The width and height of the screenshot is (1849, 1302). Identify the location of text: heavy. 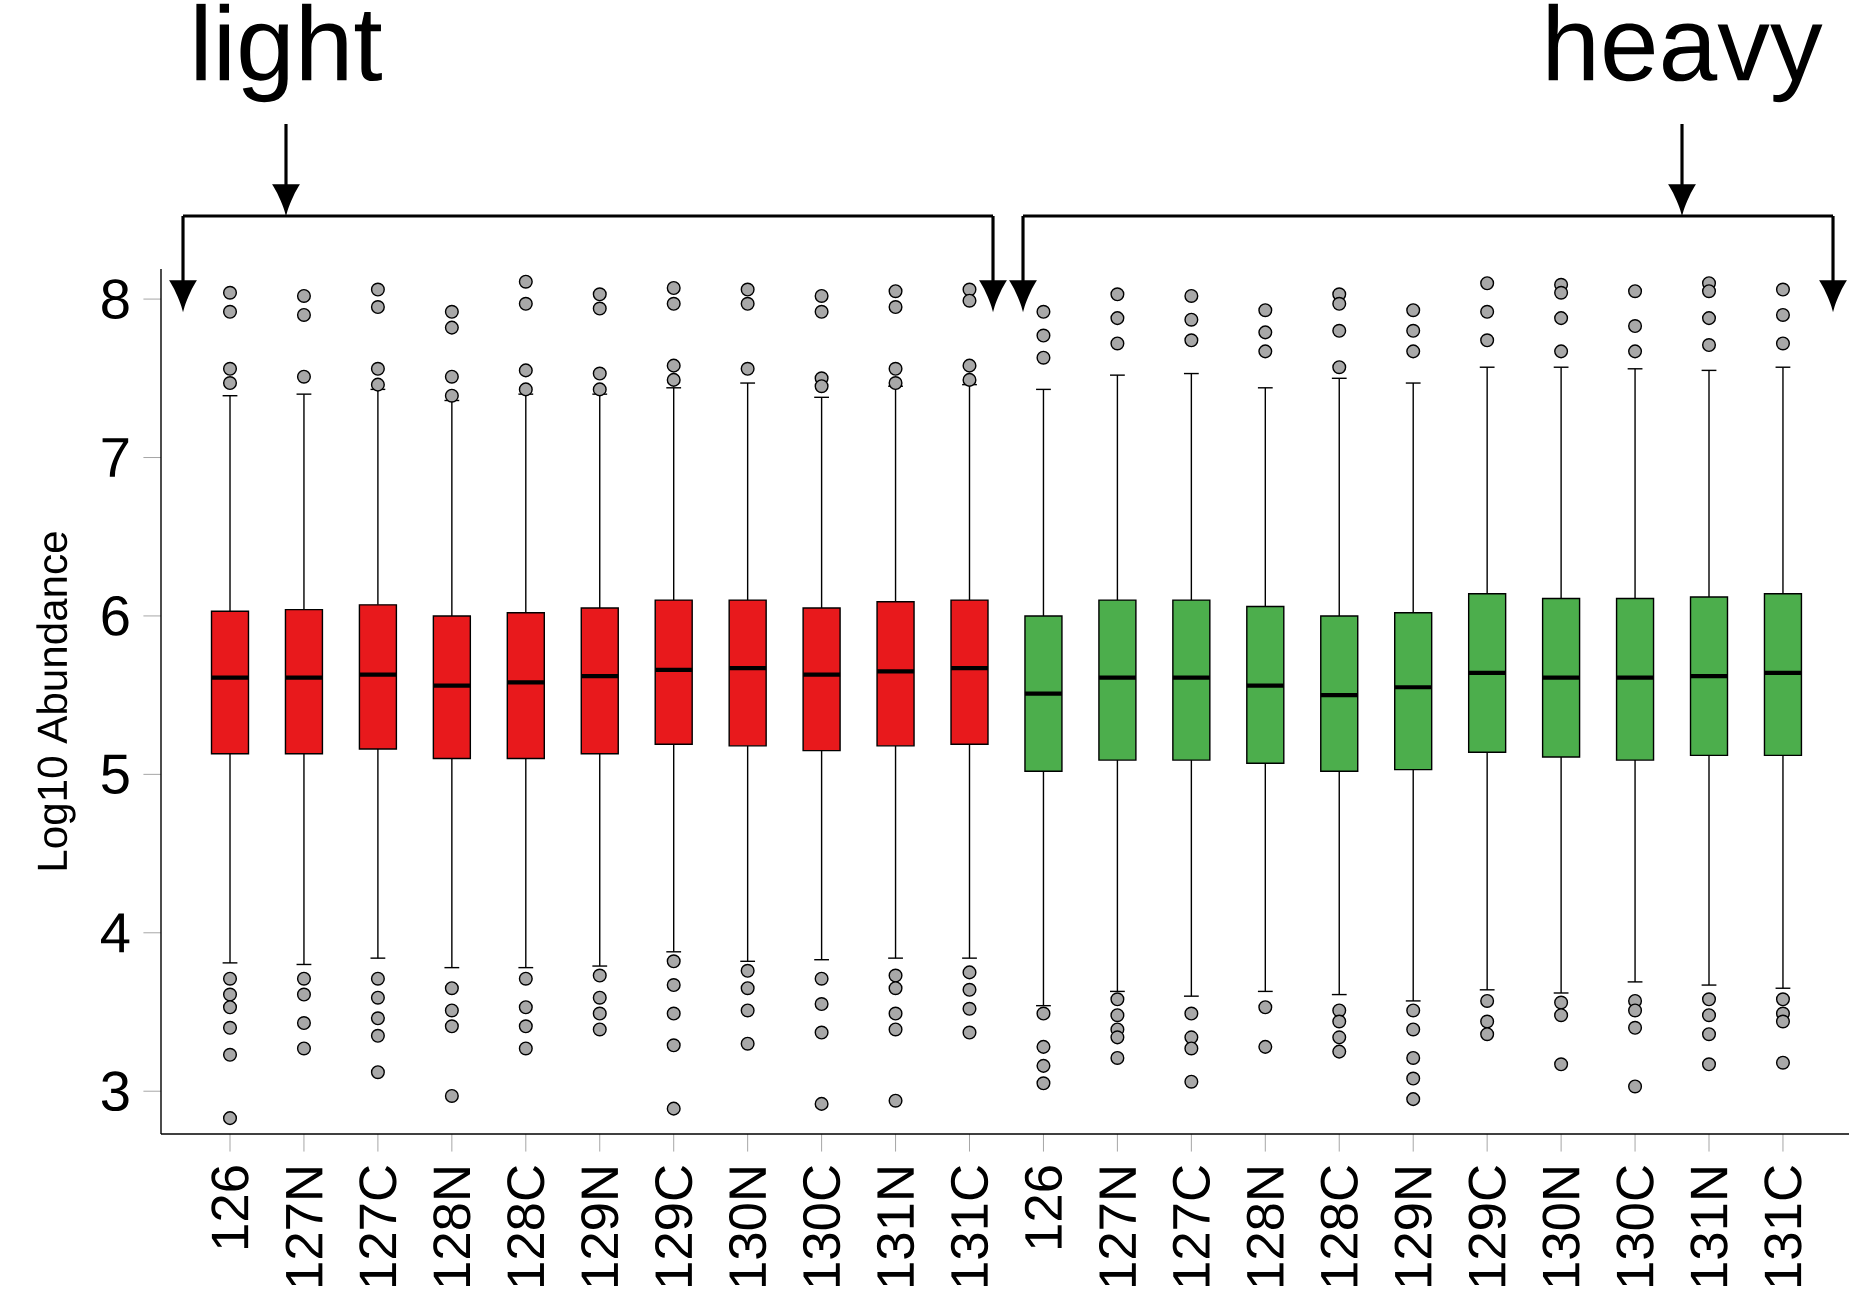
(1685, 53).